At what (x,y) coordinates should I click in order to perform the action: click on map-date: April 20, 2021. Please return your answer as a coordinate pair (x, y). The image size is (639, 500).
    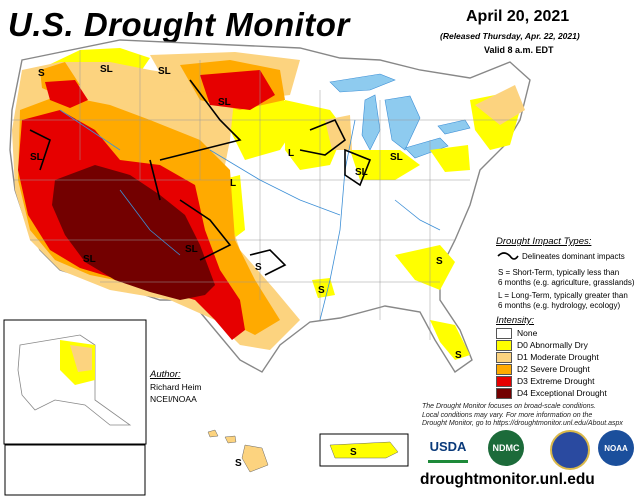
    Looking at the image, I should click on (518, 16).